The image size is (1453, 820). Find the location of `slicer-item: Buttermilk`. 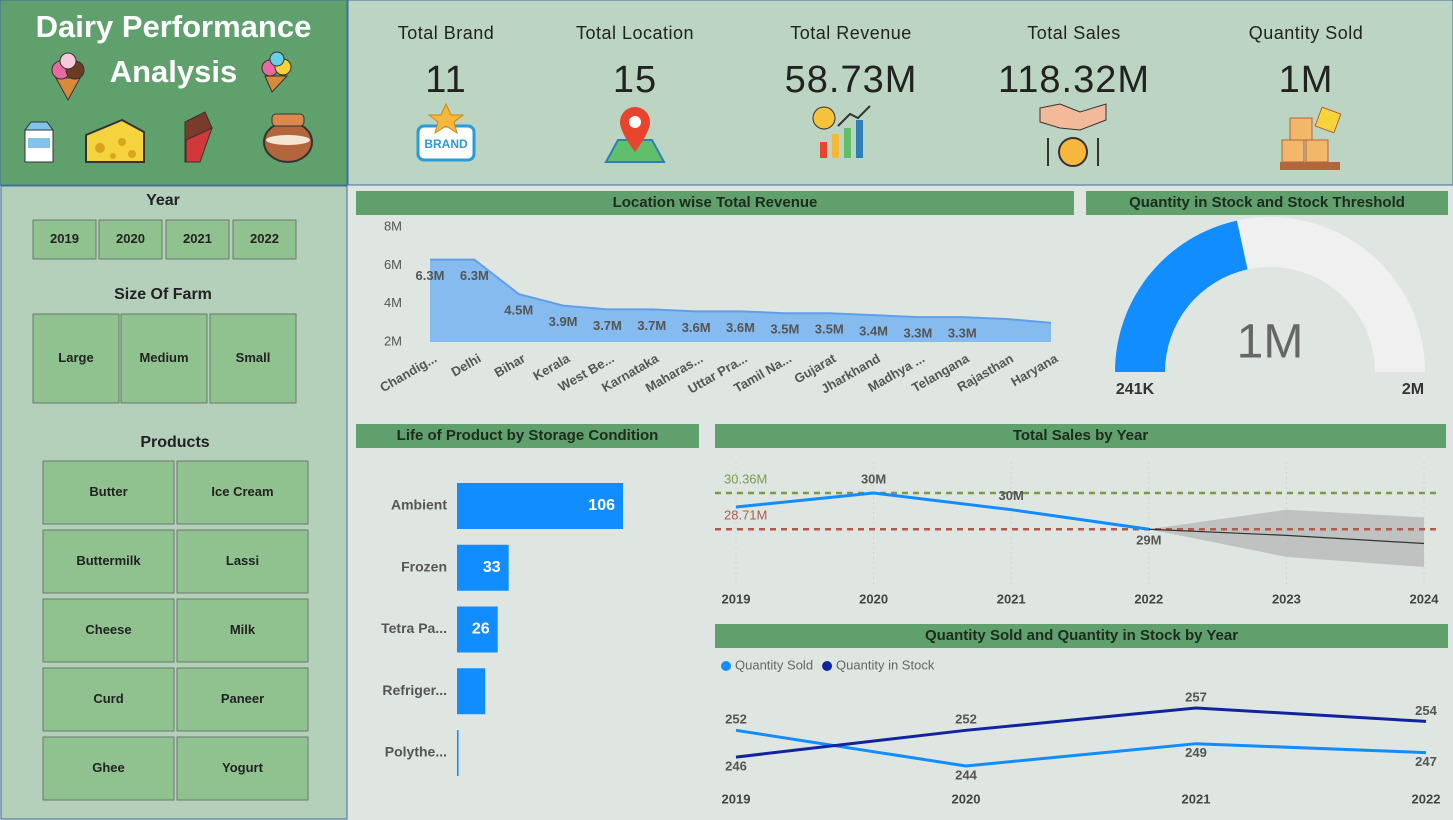

slicer-item: Buttermilk is located at coordinates (108, 560).